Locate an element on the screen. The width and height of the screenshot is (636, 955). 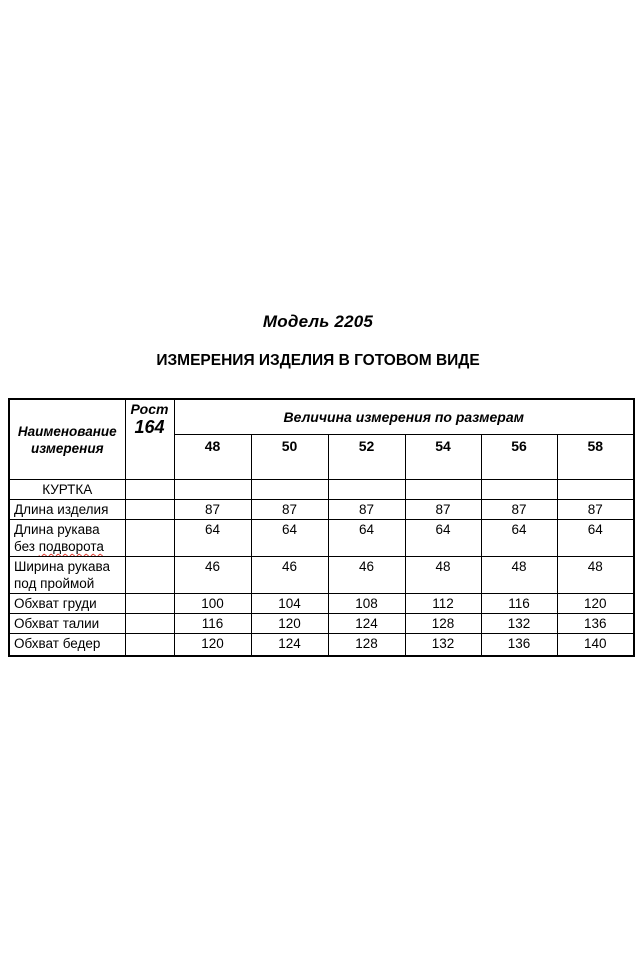
header-height-cell: Рост 164 is located at coordinates (149, 439).